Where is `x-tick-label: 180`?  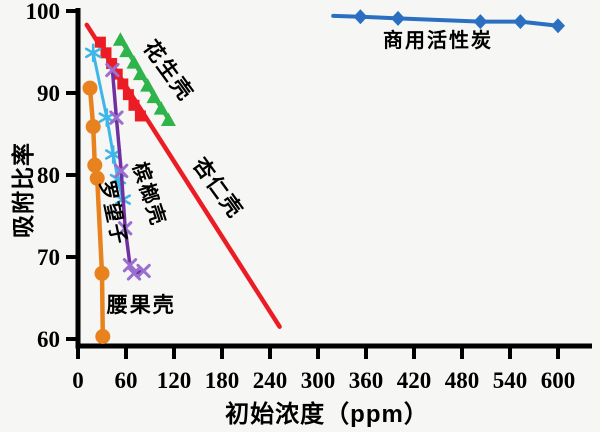 x-tick-label: 180 is located at coordinates (222, 380).